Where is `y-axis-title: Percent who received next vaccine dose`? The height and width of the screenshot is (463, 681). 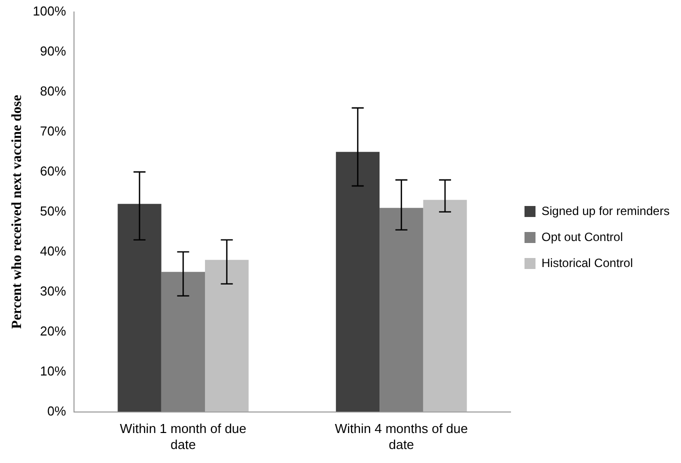 y-axis-title: Percent who received next vaccine dose is located at coordinates (18, 211).